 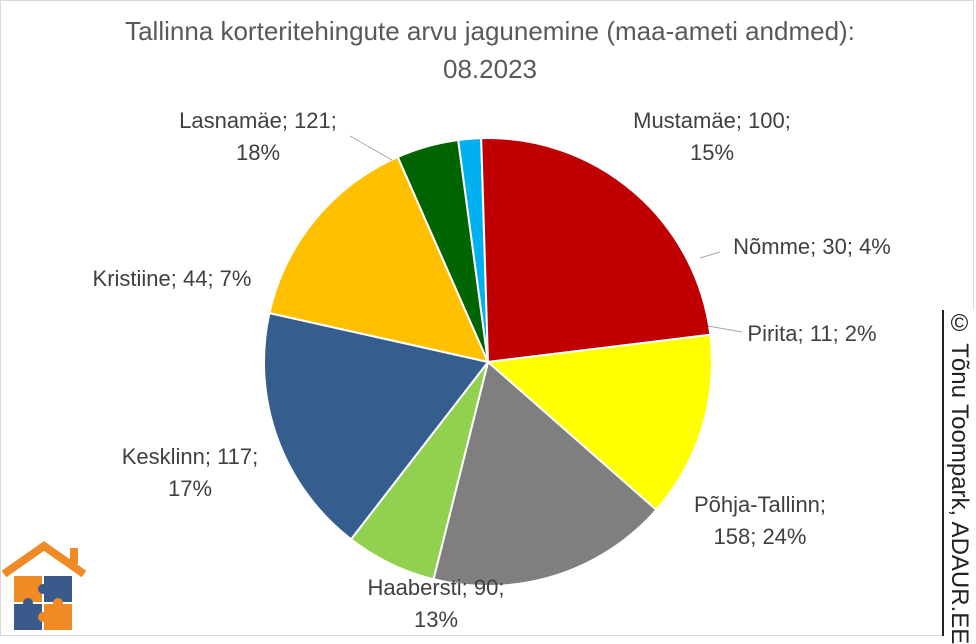 What do you see at coordinates (760, 520) in the screenshot?
I see `data-label-põhja-tallinn: Põhja-Tallinn; 158; 24%` at bounding box center [760, 520].